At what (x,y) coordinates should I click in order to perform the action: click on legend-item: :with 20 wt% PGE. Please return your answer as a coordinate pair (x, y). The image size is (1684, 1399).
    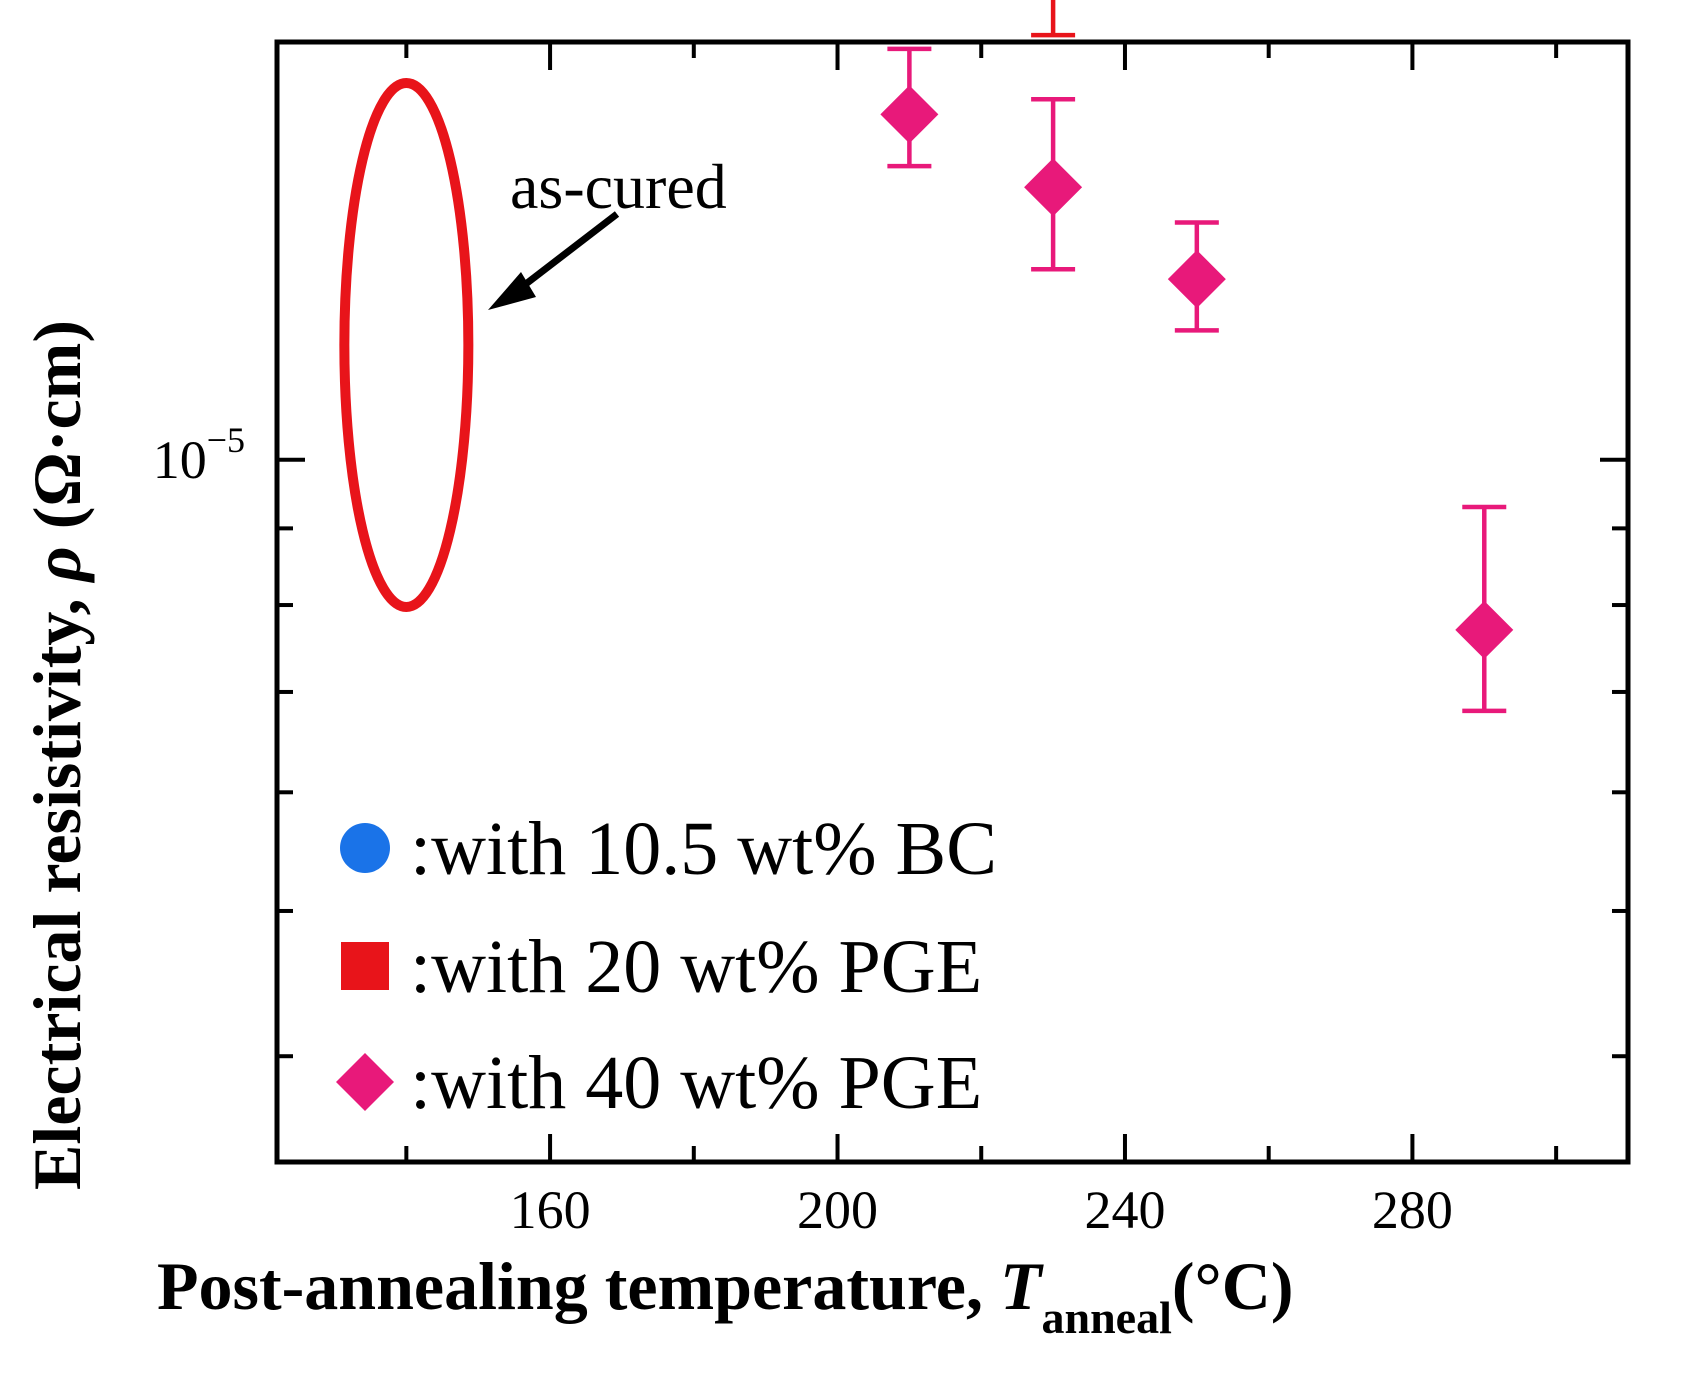
    Looking at the image, I should click on (661, 967).